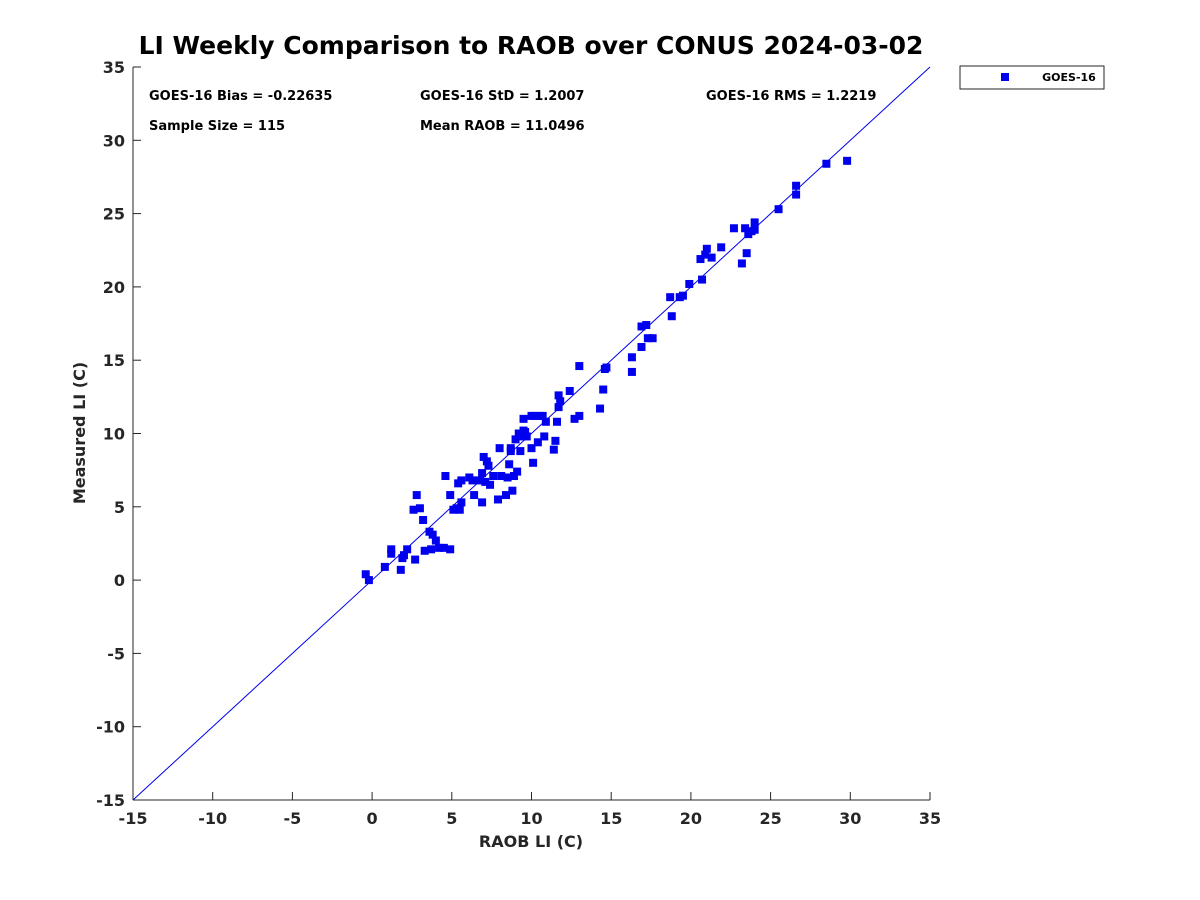 Image resolution: width=1200 pixels, height=900 pixels. What do you see at coordinates (451, 818) in the screenshot?
I see `x-tick-label: 5` at bounding box center [451, 818].